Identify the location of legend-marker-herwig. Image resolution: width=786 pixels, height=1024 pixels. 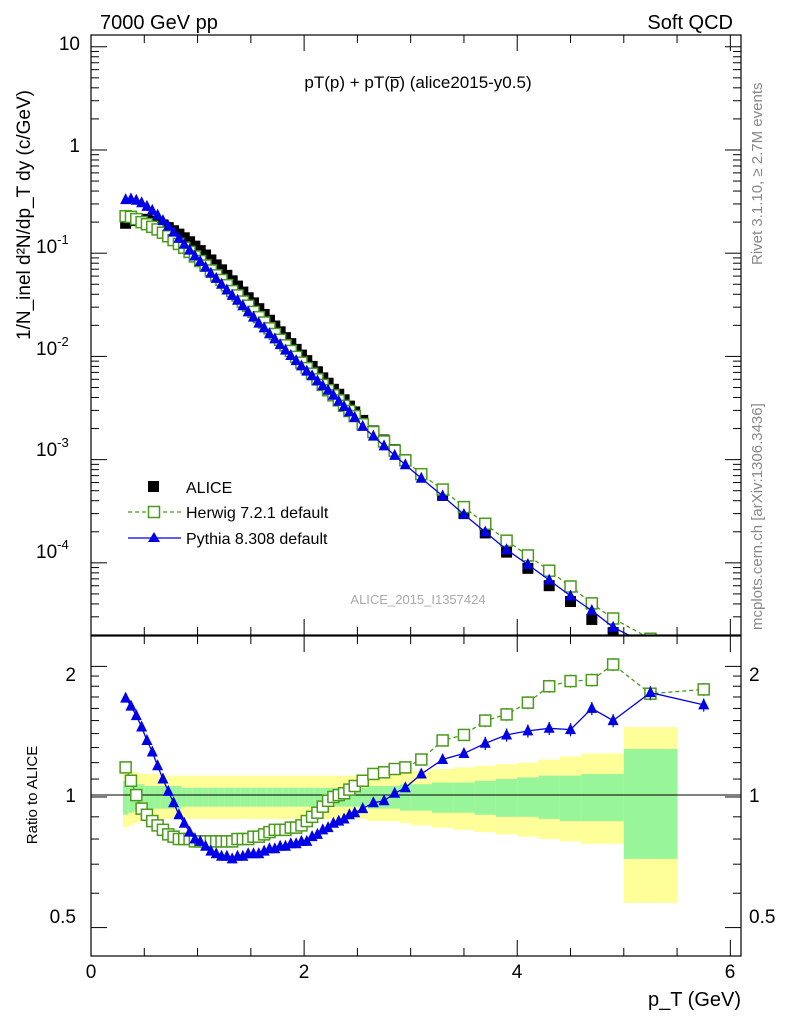
(154, 512).